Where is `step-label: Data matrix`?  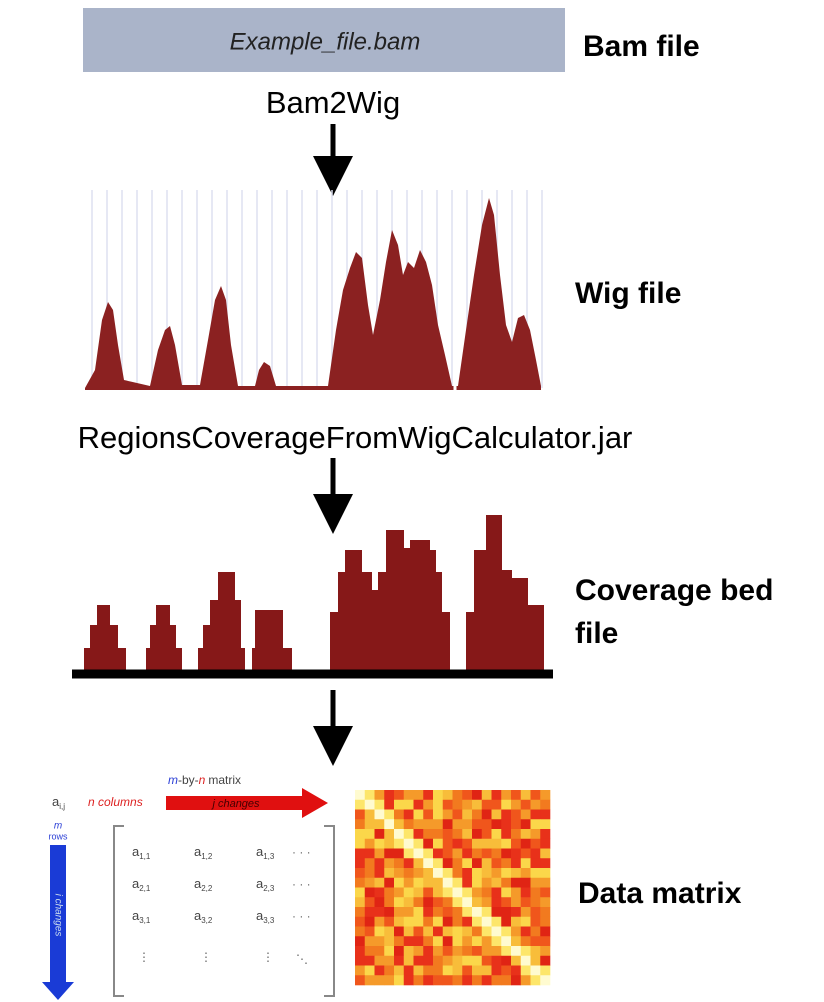
step-label: Data matrix is located at coordinates (660, 893).